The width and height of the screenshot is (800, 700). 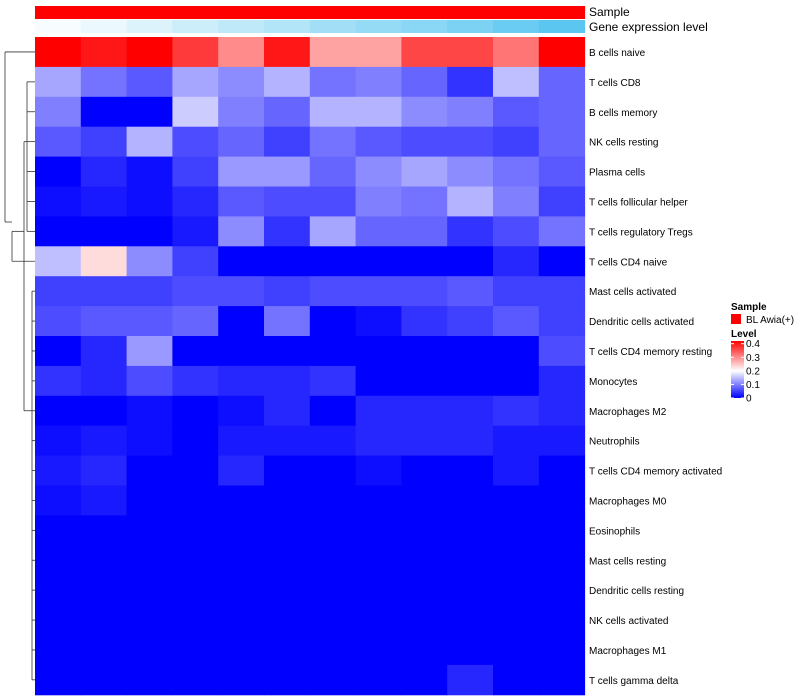 What do you see at coordinates (753, 385) in the screenshot?
I see `legend-tick-label: 0.1` at bounding box center [753, 385].